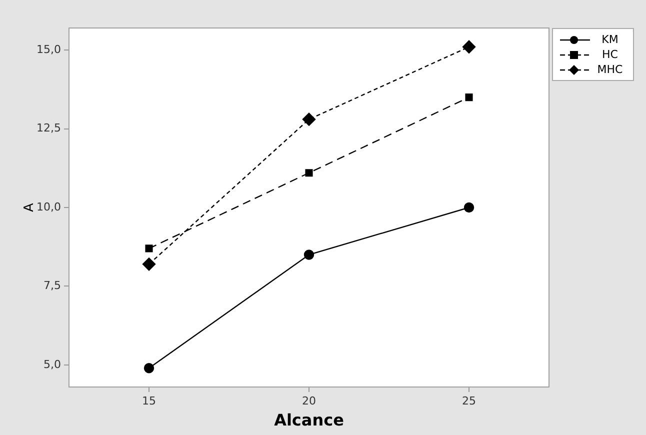 This screenshot has width=646, height=435. What do you see at coordinates (149, 401) in the screenshot?
I see `x-tick-label: 15` at bounding box center [149, 401].